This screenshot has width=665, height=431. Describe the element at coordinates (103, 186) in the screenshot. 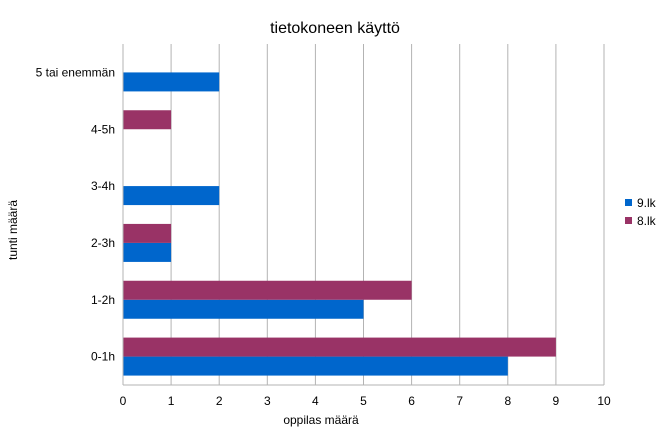

I see `y-tick-label: 3-4h` at that location.